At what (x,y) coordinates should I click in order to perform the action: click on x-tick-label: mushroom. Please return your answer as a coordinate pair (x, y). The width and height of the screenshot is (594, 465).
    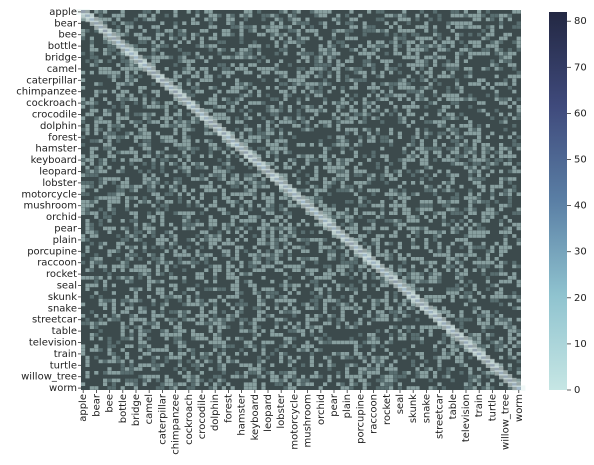
    Looking at the image, I should click on (308, 421).